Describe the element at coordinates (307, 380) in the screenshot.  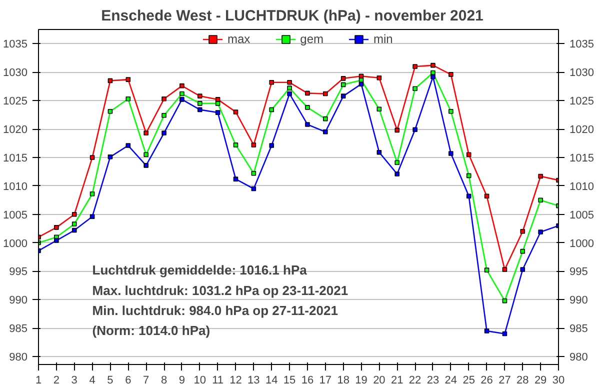
I see `x-tick-label: 16` at that location.